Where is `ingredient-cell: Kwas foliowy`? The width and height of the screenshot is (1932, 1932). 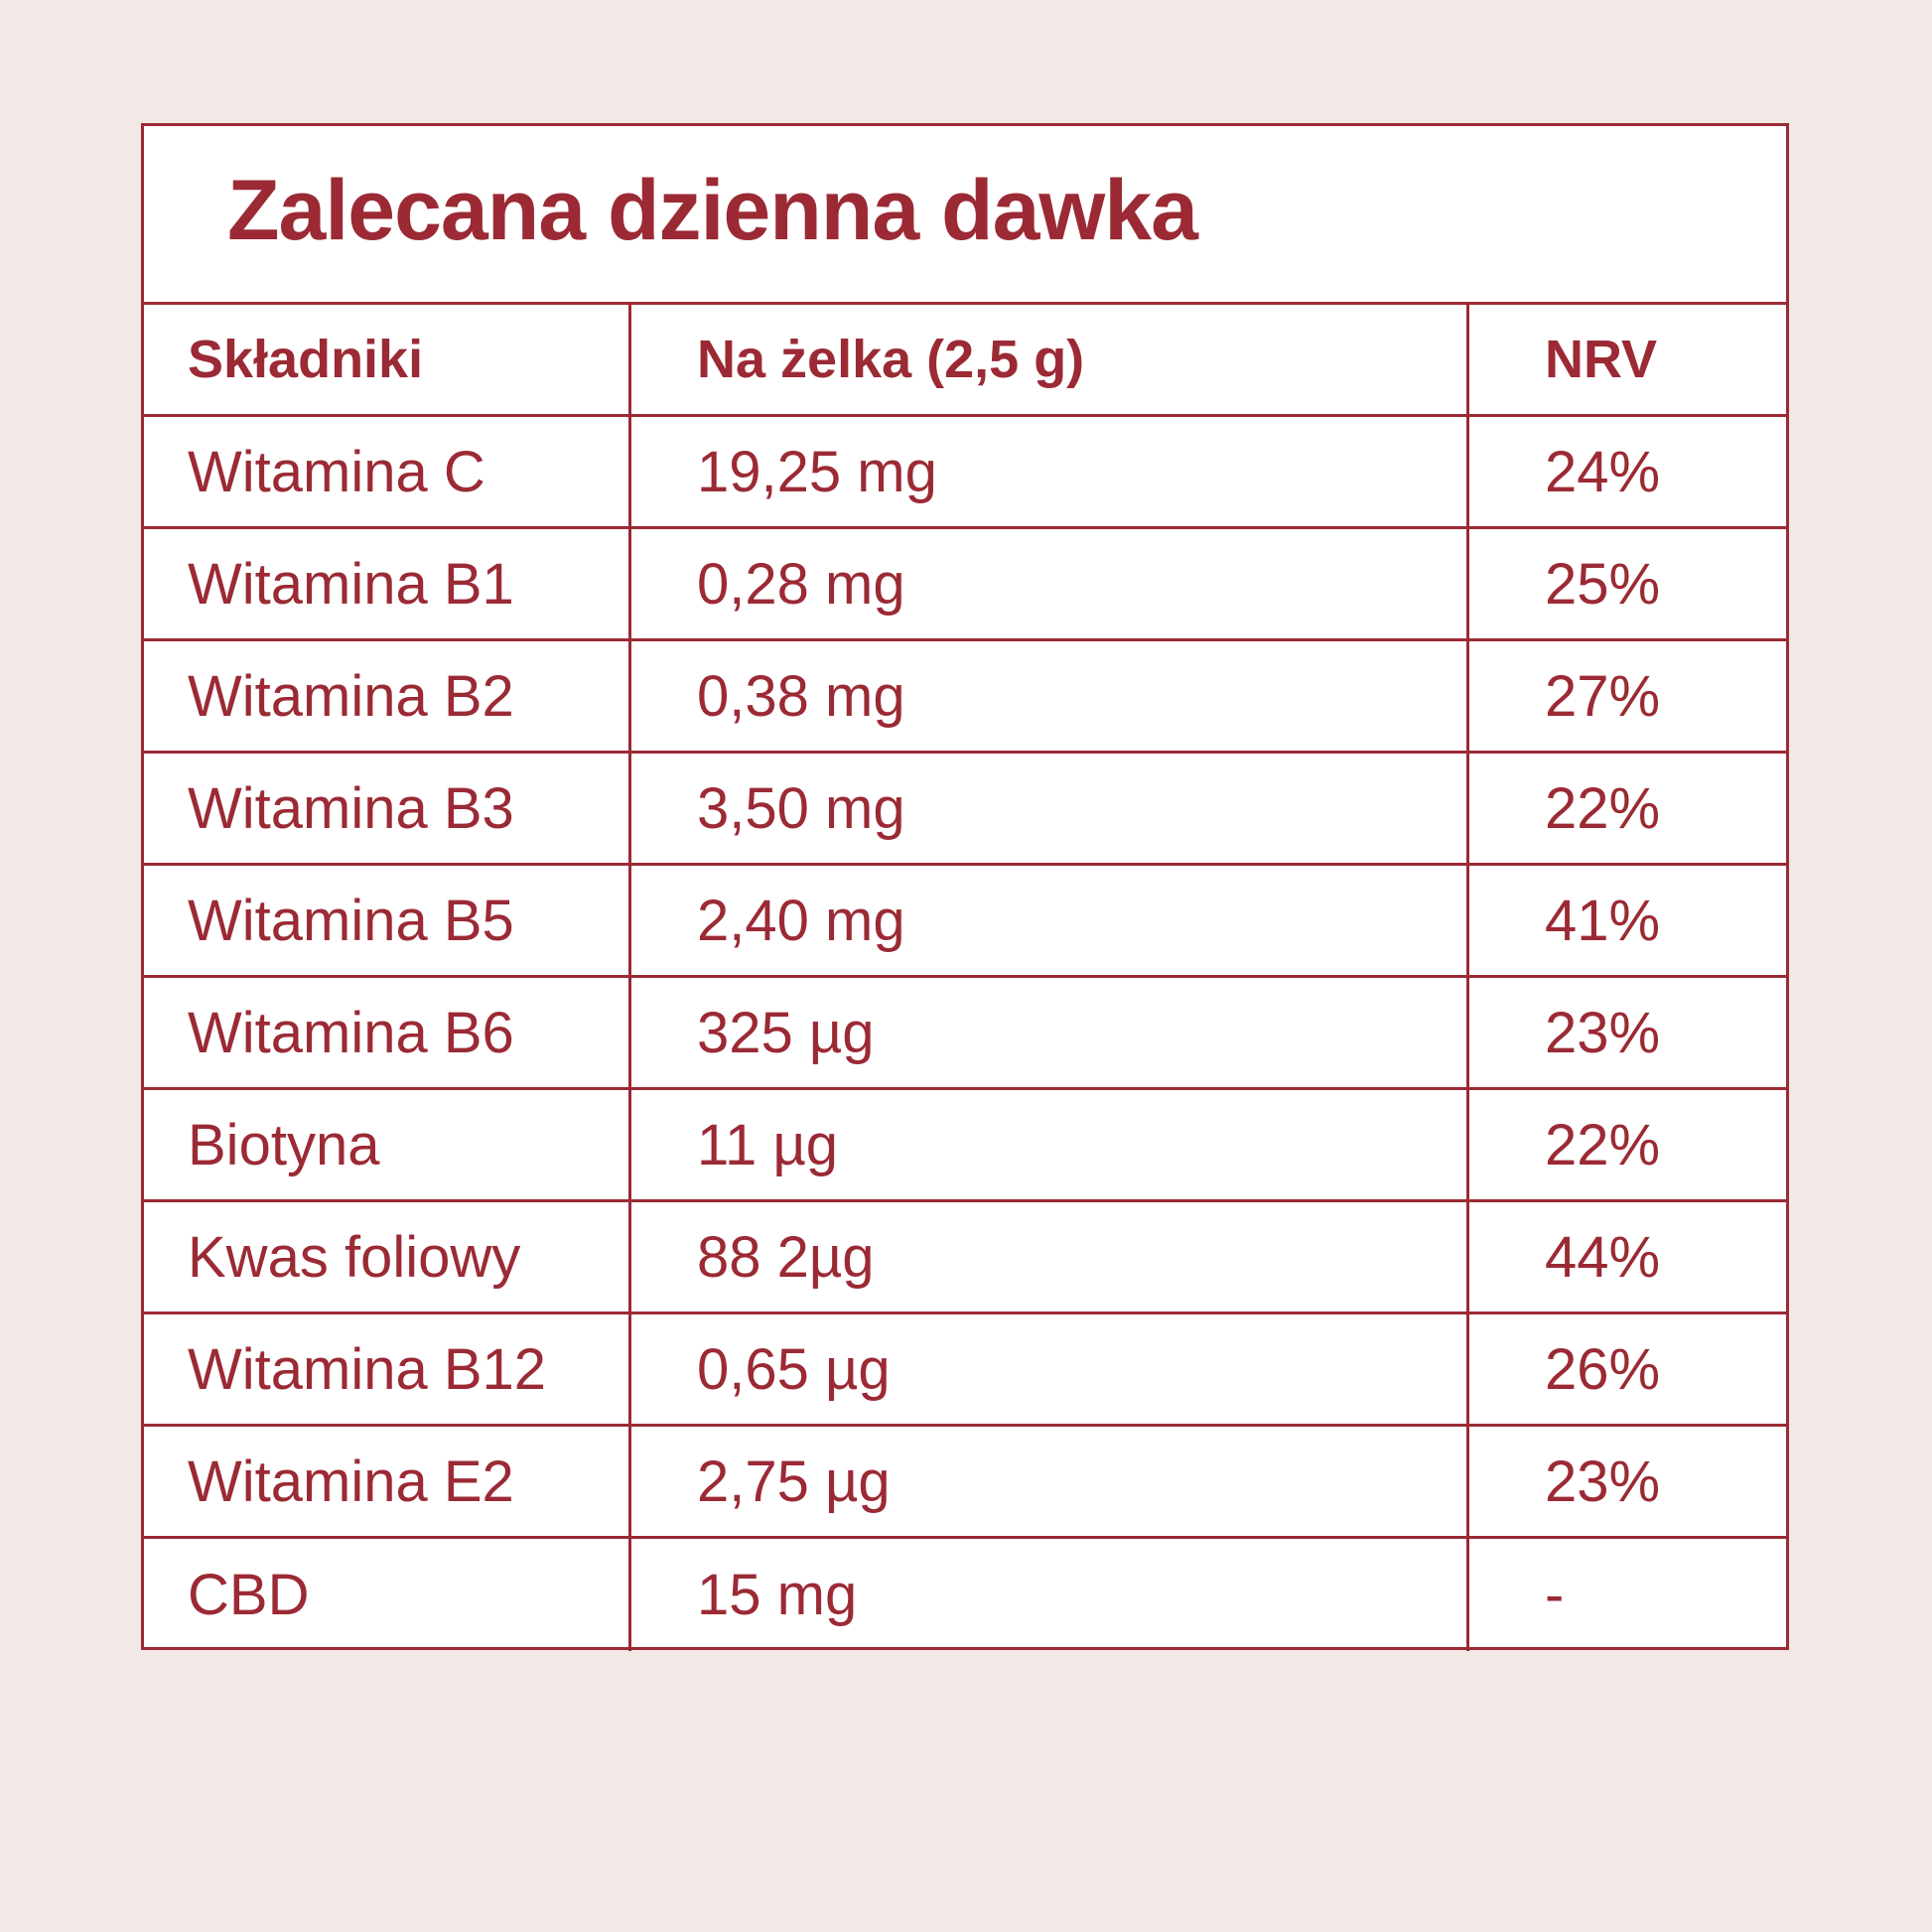
ingredient-cell: Kwas foliowy is located at coordinates (387, 1257).